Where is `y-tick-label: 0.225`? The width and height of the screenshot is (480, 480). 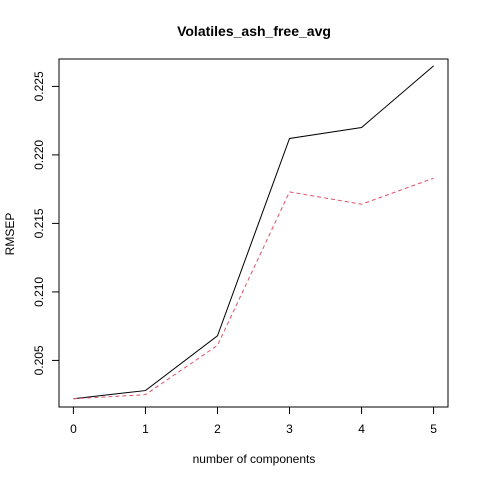 y-tick-label: 0.225 is located at coordinates (39, 86).